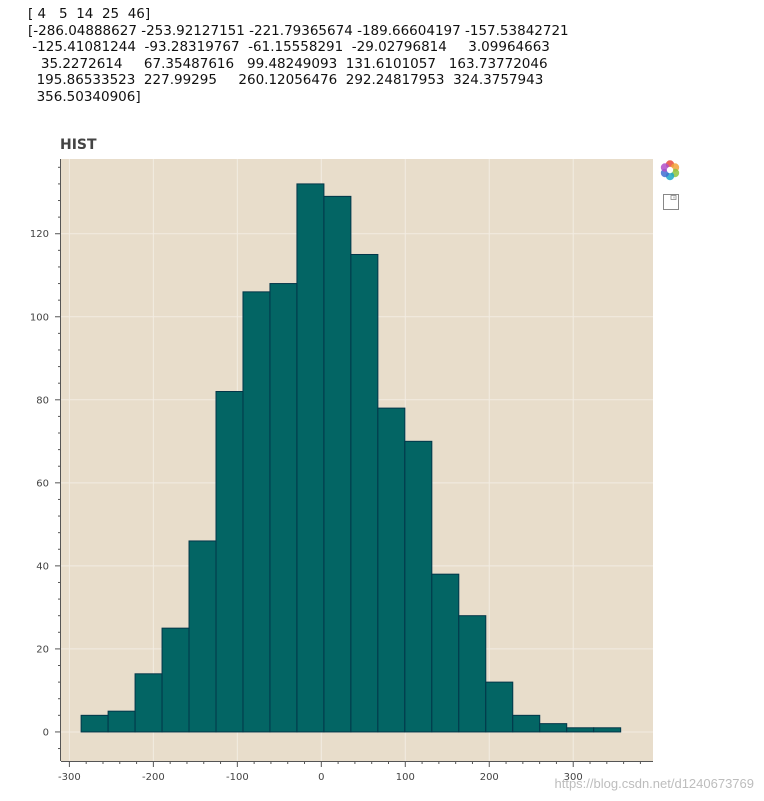 This screenshot has width=764, height=801. What do you see at coordinates (42, 649) in the screenshot?
I see `y-tick-label: 20` at bounding box center [42, 649].